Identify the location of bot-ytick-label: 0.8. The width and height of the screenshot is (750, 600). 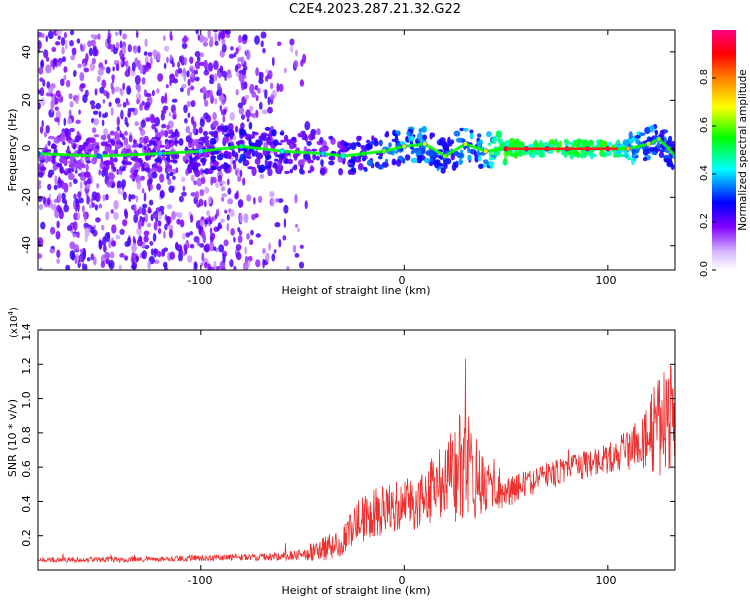
(26, 435).